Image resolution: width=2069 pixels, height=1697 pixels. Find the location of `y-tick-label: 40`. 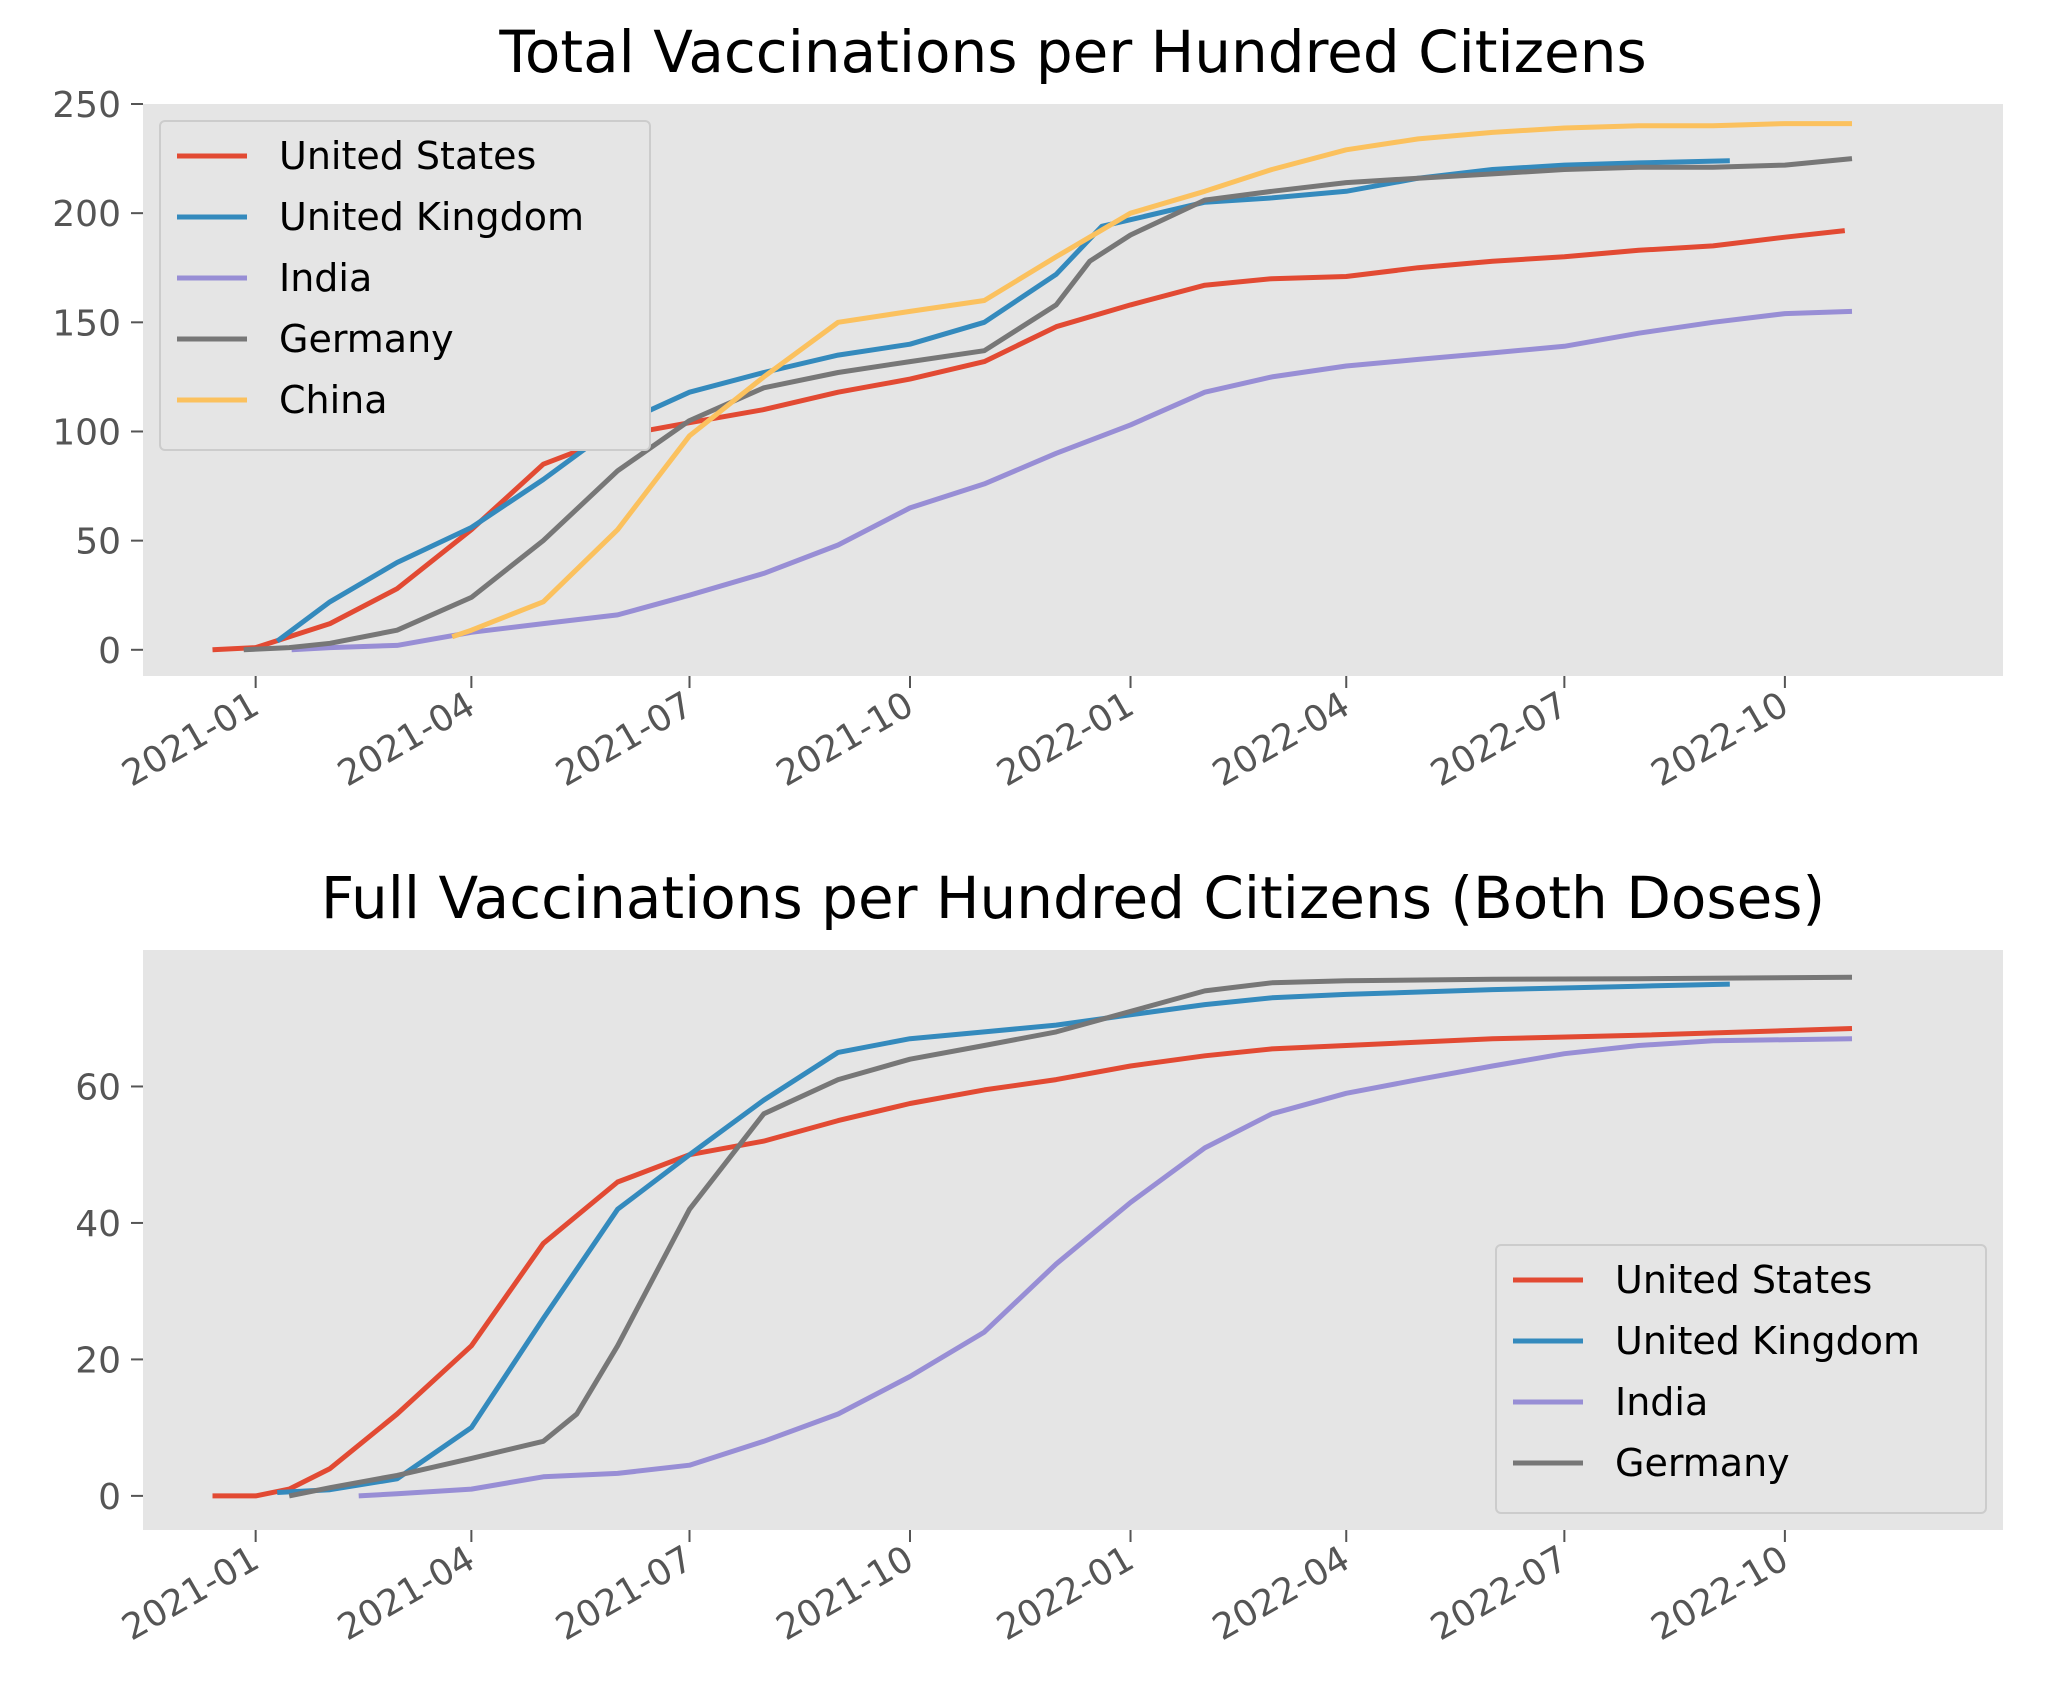

y-tick-label: 40 is located at coordinates (98, 1224).